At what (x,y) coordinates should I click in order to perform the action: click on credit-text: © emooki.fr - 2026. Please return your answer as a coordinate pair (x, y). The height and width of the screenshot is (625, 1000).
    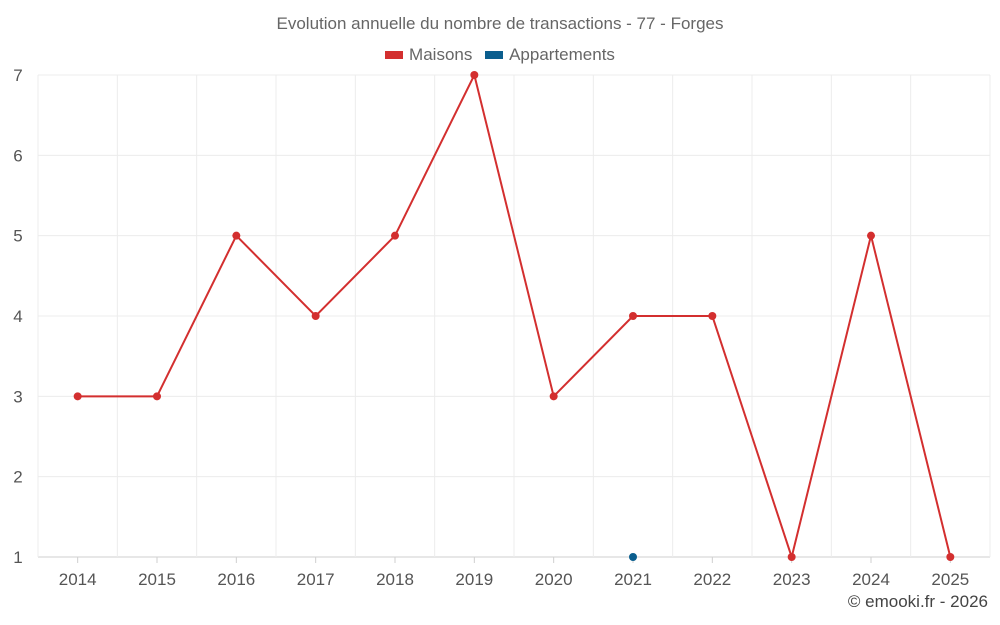
    Looking at the image, I should click on (917, 601).